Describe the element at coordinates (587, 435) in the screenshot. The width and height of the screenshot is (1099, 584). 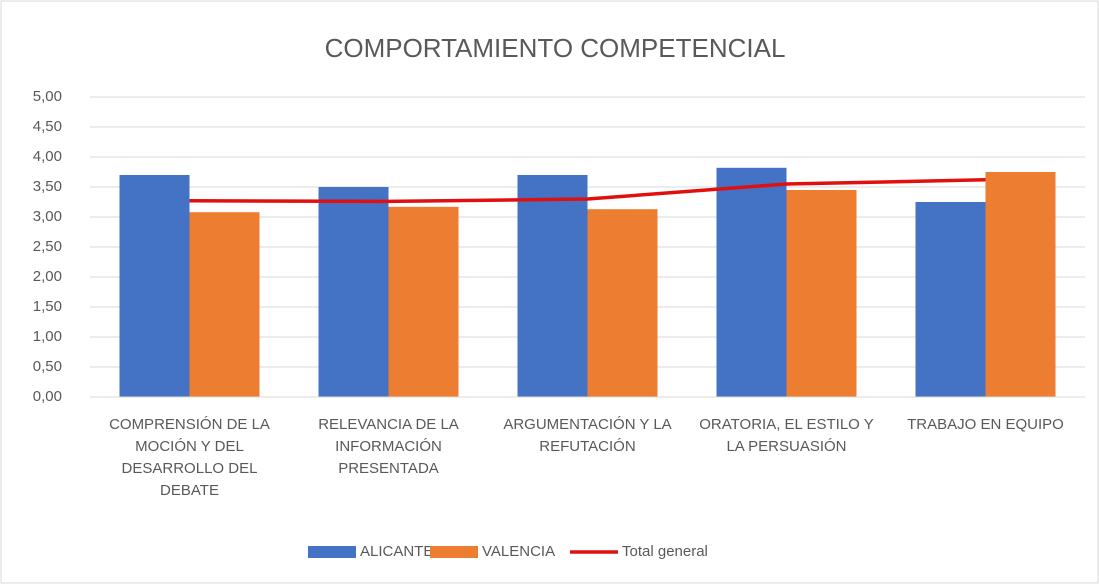
I see `x-tick-label: ARGUMENTACIÓN Y LA REFUTACIÓN` at that location.